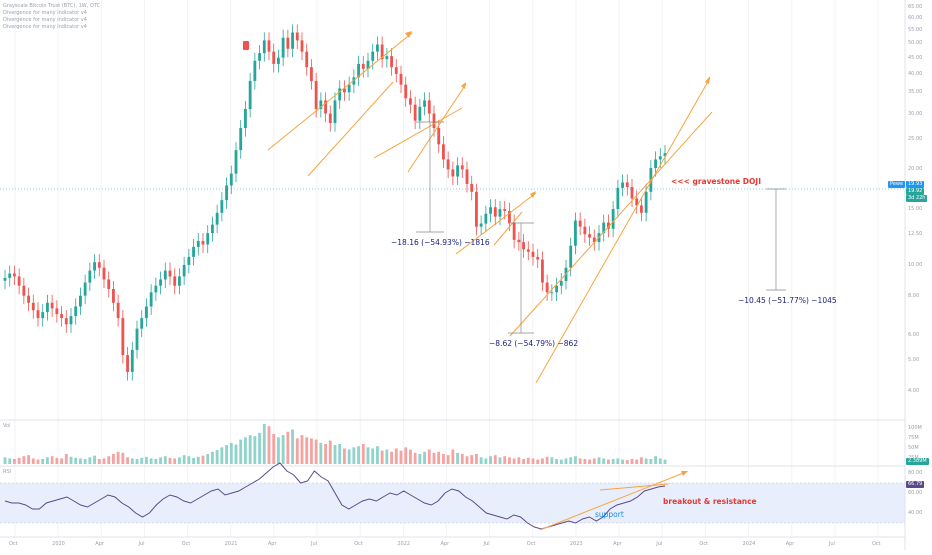 This screenshot has height=555, width=932. I want to click on price-tick-label: 30.00, so click(915, 113).